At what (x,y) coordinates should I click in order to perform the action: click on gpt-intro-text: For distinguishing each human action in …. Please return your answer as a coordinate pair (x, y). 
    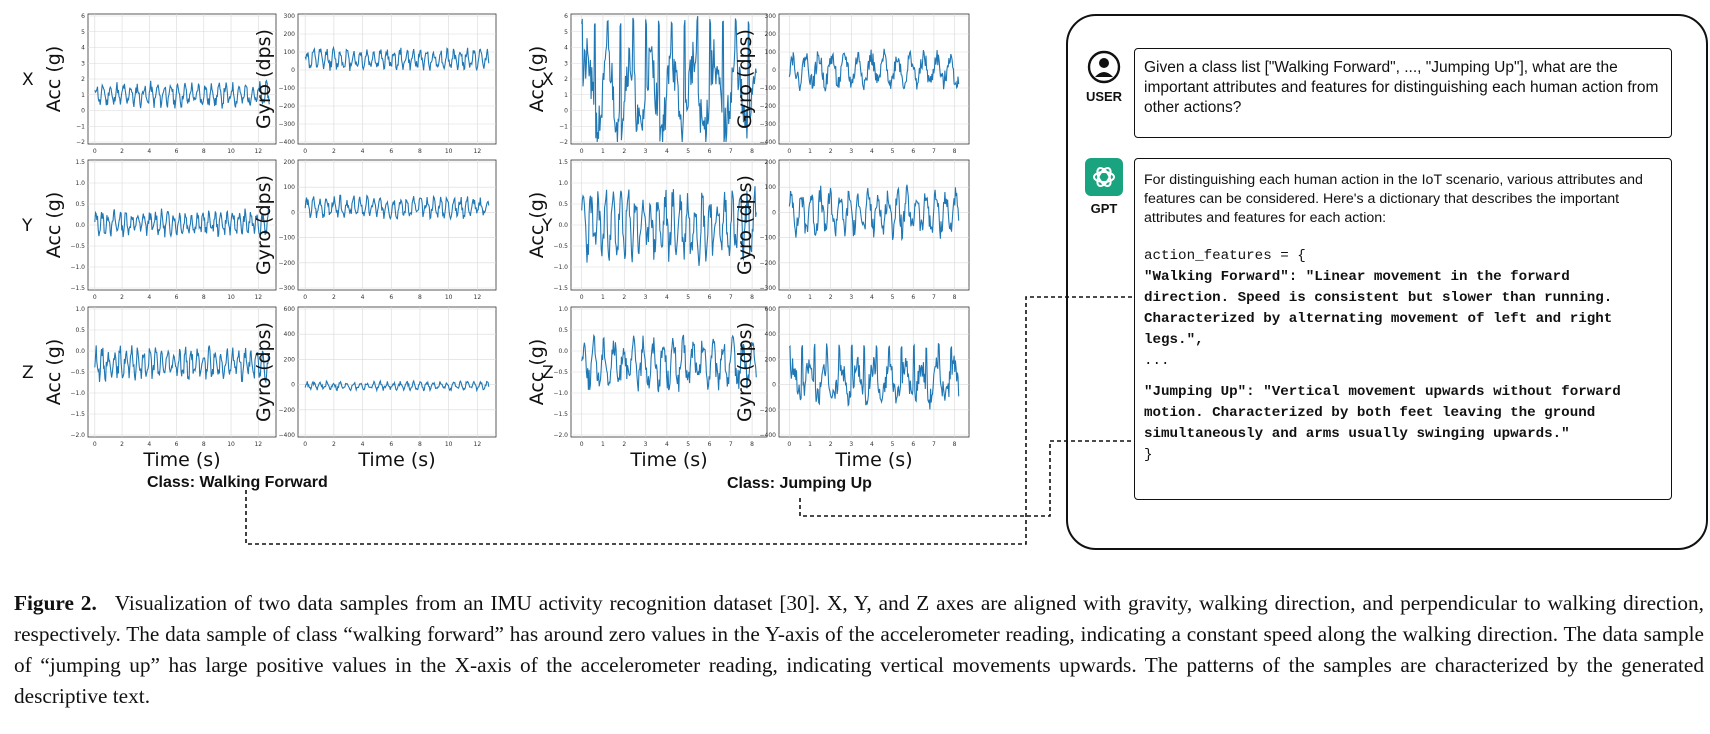
    Looking at the image, I should click on (1393, 199).